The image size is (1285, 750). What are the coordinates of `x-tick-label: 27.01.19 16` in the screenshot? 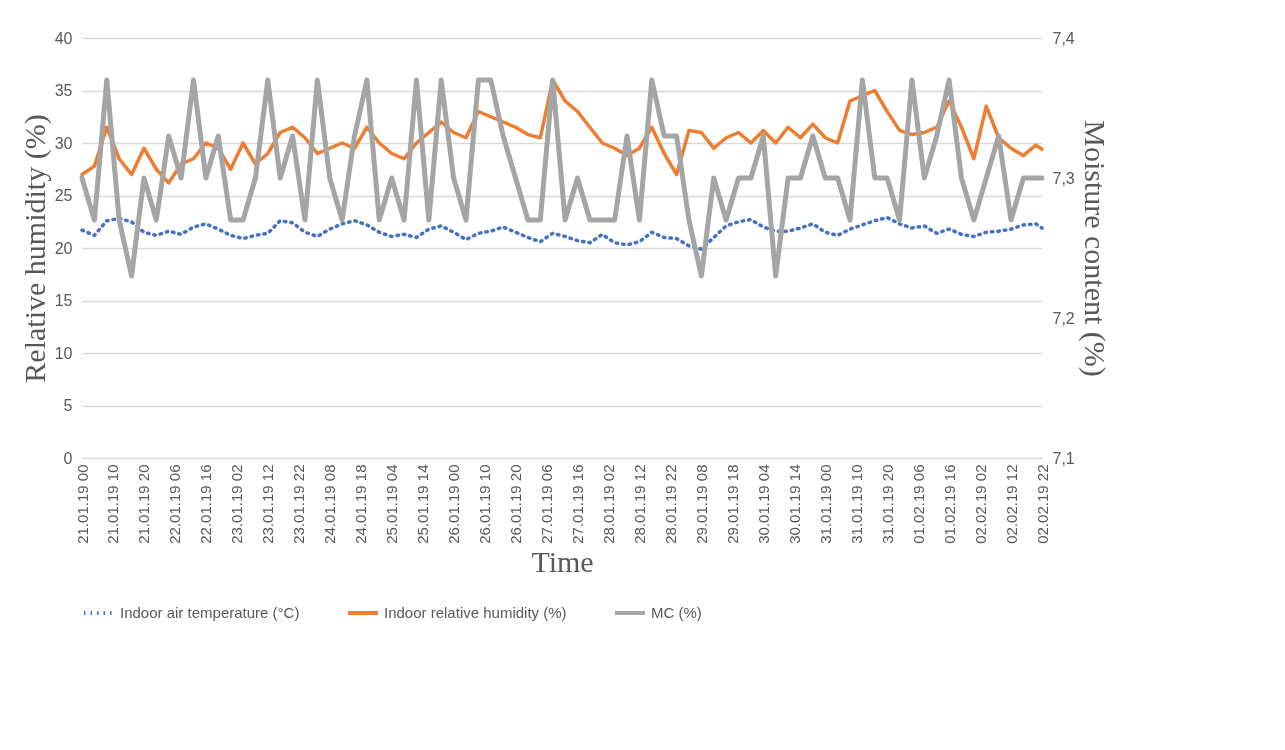 It's located at (577, 504).